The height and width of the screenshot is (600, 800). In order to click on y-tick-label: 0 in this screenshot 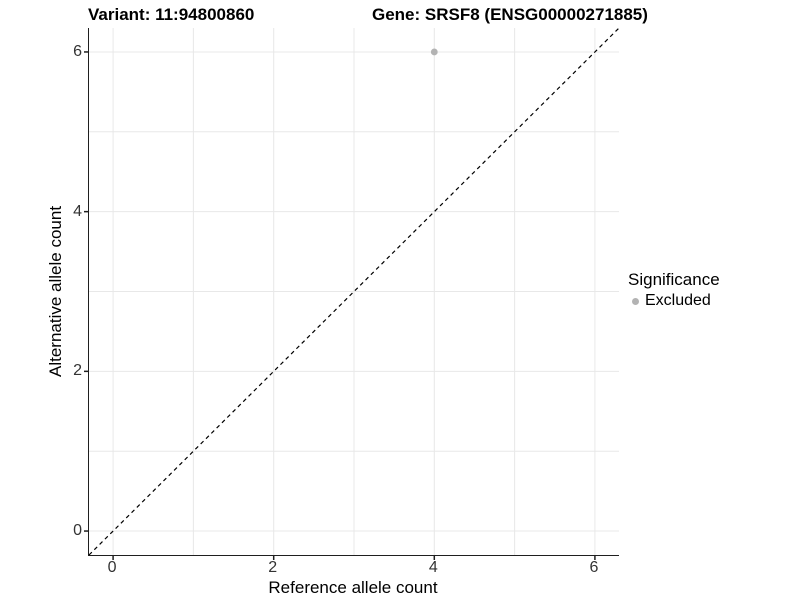, I will do `click(77, 531)`.